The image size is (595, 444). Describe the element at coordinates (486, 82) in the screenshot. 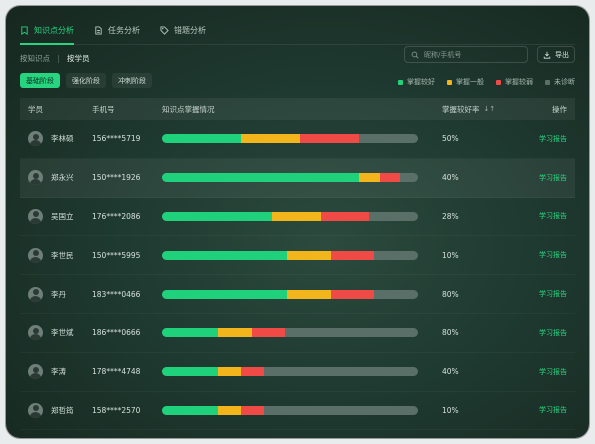

I see `legend: 掌握较好 掌握一般 掌握较弱 未诊断` at that location.